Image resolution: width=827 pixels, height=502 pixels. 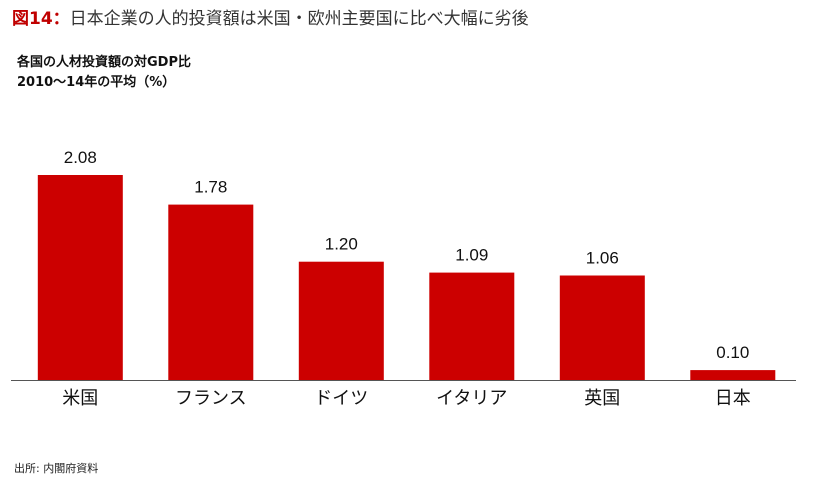 What do you see at coordinates (299, 19) in the screenshot?
I see `figure-title-text: 日本企業の人的投資額は米国・欧州主要国に比べ大幅に劣後` at bounding box center [299, 19].